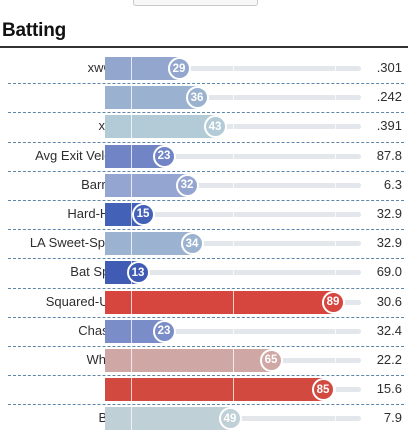 The height and width of the screenshot is (444, 408). I want to click on percentile-row: Bat Speed 13 69.0, so click(204, 272).